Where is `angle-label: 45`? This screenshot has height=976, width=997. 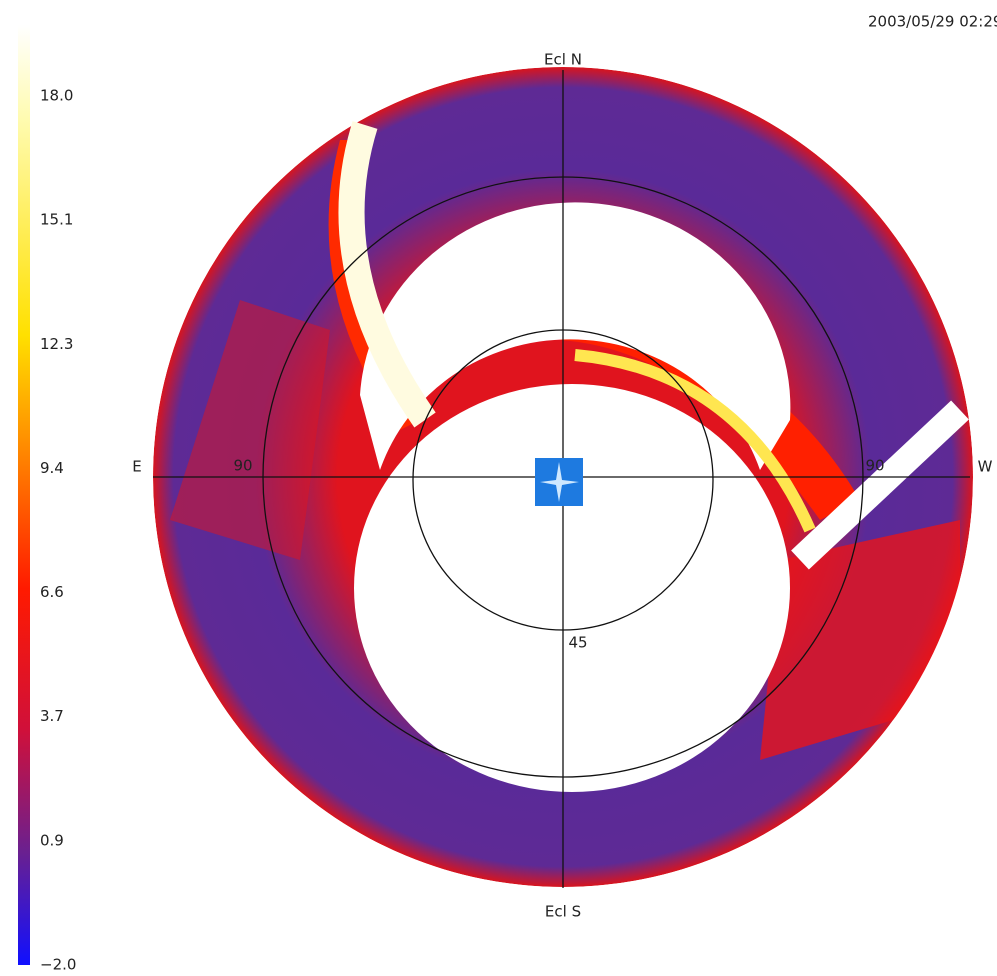
angle-label: 45 is located at coordinates (577, 643).